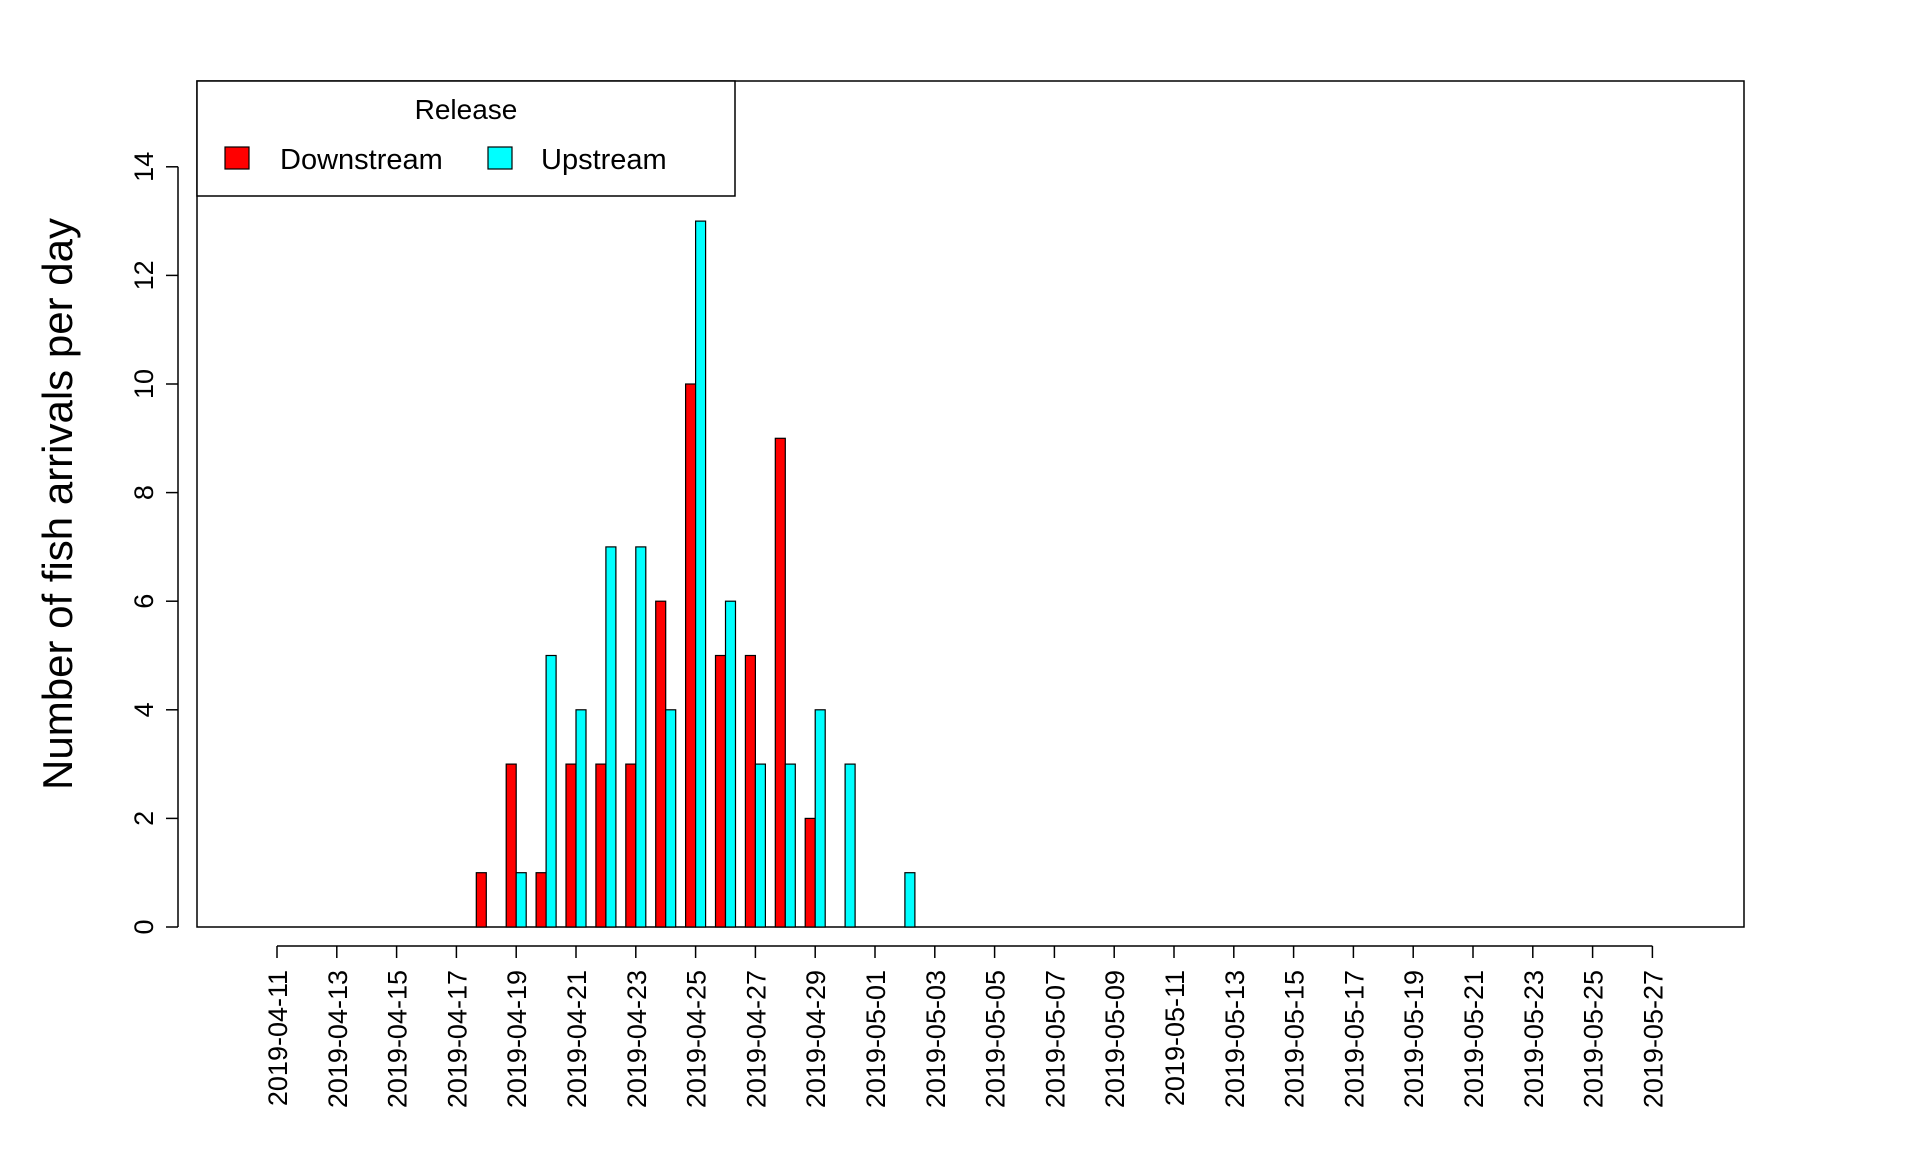 This screenshot has width=1920, height=1152. Describe the element at coordinates (876, 1039) in the screenshot. I see `x-tick-label: 2019-05-01` at that location.